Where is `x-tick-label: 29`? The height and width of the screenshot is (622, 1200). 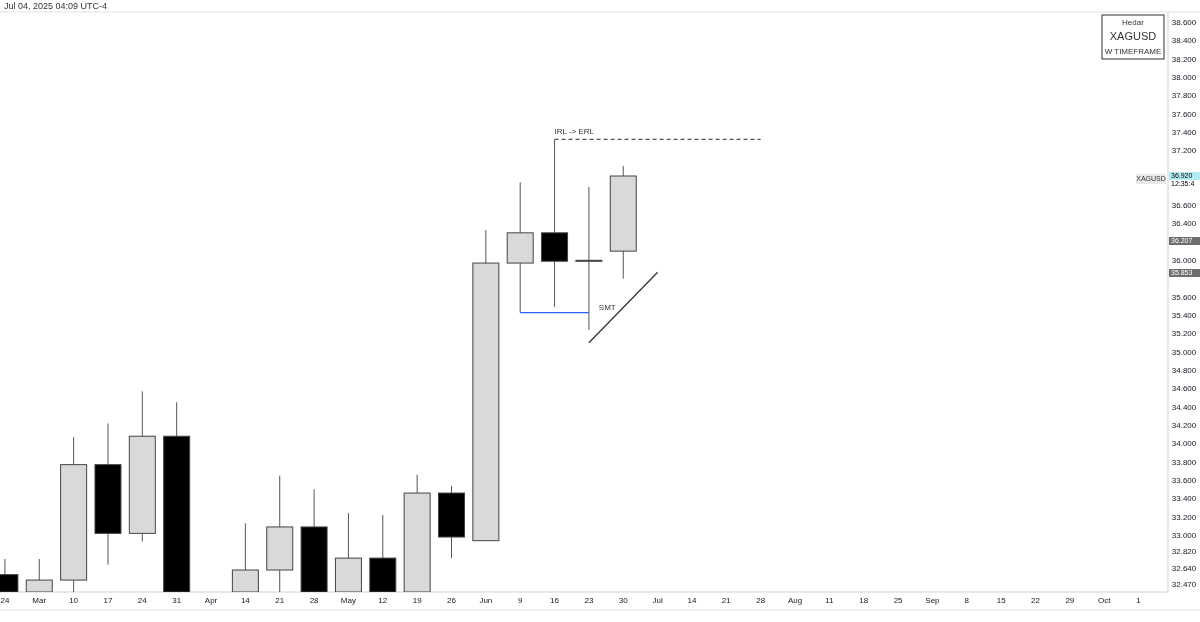
x-tick-label: 29 is located at coordinates (1070, 600).